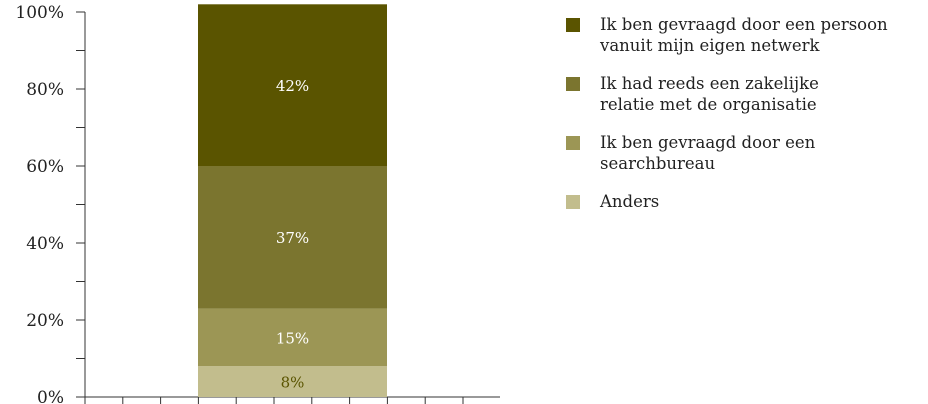 The image size is (928, 404). Describe the element at coordinates (709, 83) in the screenshot. I see `legend-label-line: Ik had reeds een zakelijke` at that location.